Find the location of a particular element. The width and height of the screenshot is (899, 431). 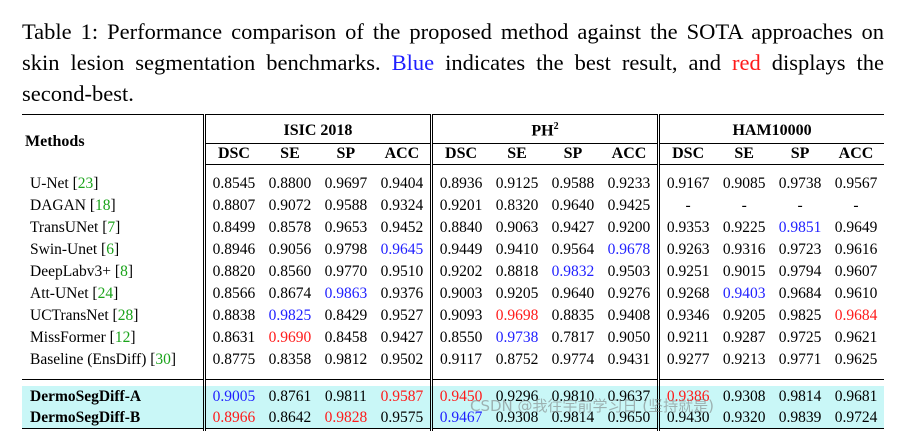

table-cell: 0.9774 is located at coordinates (573, 360).